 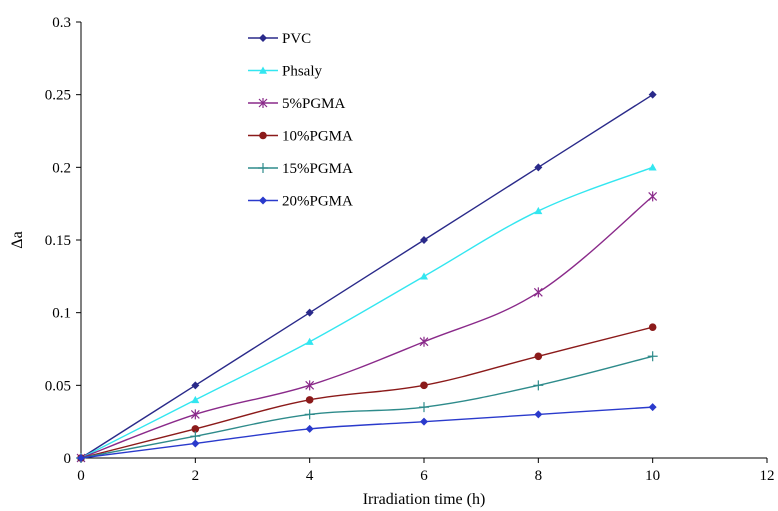 I want to click on x-tick-label: 2, so click(x=196, y=476).